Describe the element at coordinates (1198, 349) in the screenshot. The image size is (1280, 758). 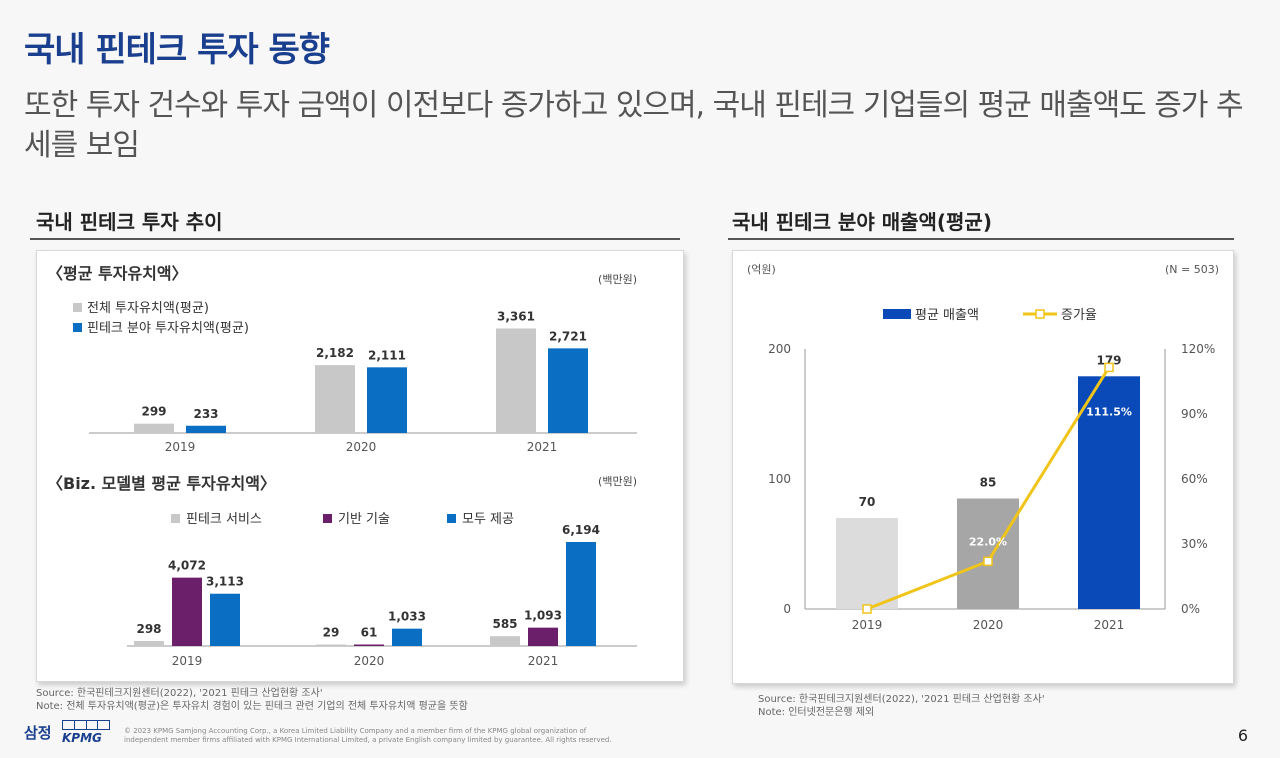
I see `chart3-y-right-tick: 120%` at that location.